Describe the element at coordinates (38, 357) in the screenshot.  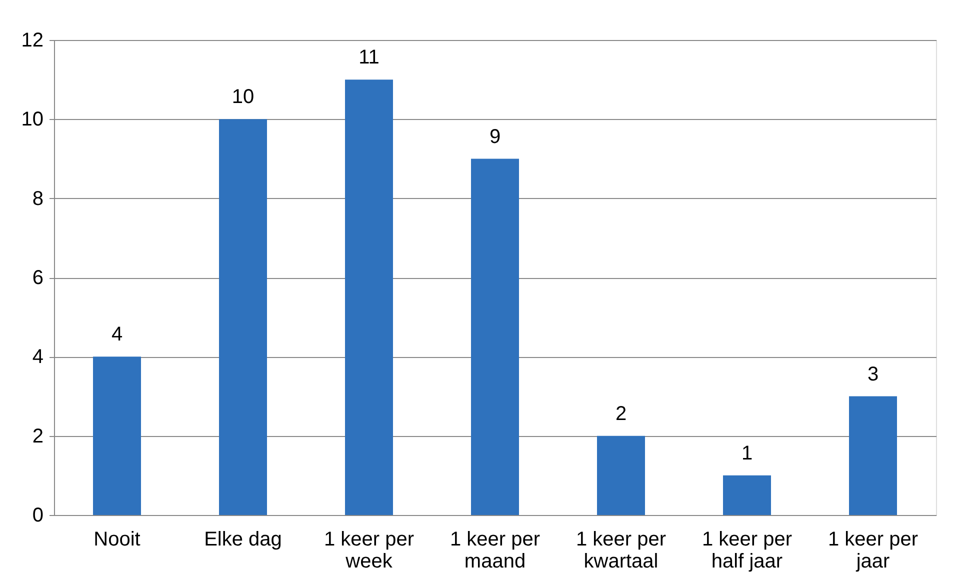
I see `y-tick-label: 4` at that location.